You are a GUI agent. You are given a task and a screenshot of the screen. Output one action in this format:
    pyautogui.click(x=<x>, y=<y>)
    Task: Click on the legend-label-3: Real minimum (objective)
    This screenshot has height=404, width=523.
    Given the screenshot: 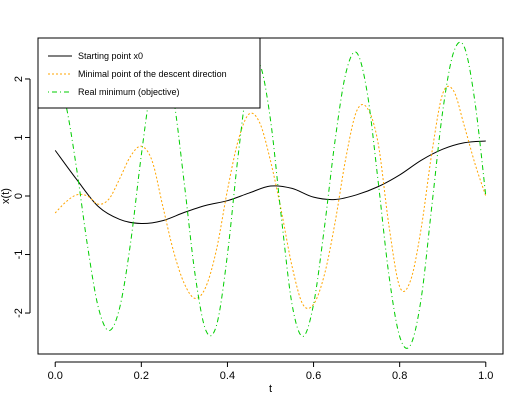 What is the action you would take?
    pyautogui.click(x=129, y=92)
    